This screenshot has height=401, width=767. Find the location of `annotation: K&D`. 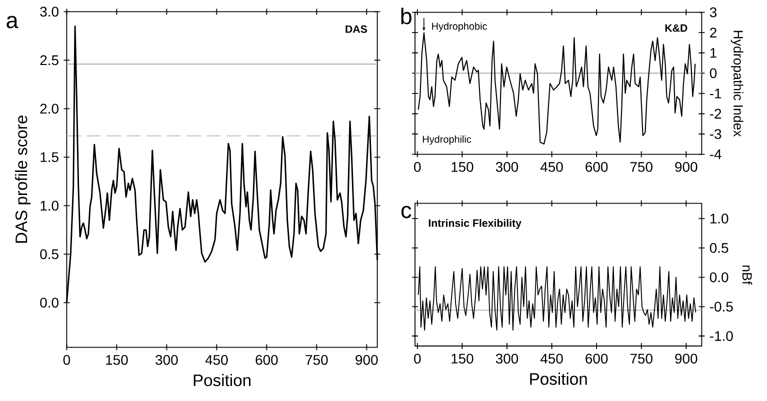

annotation: K&D is located at coordinates (676, 28).